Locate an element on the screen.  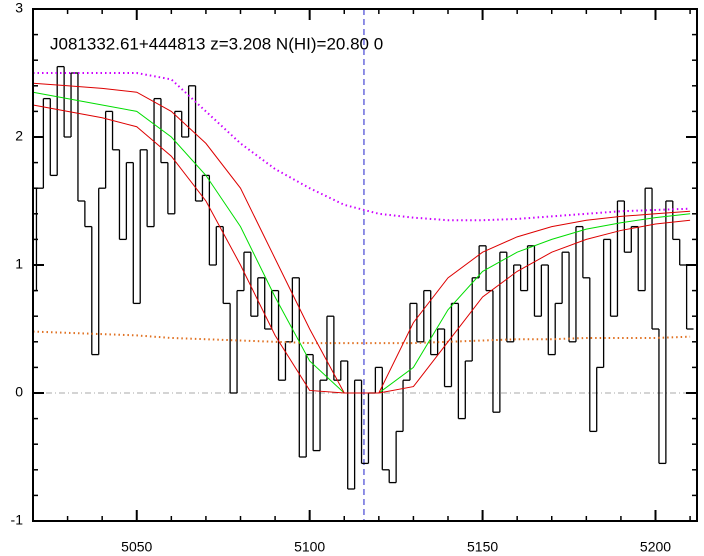
x-tick-label: 5100 is located at coordinates (309, 547).